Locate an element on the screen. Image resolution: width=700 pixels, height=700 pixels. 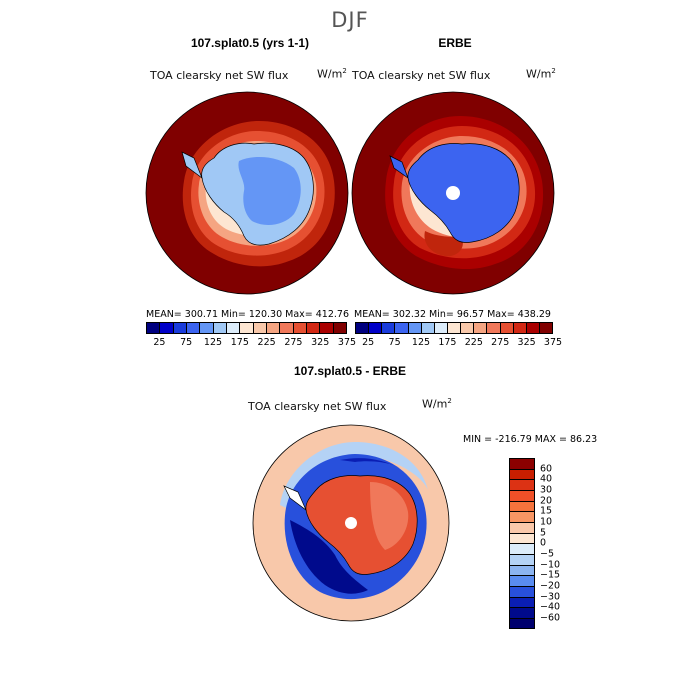
right-colorbar-labels: 25 75 125 175 225 275 325 375 is located at coordinates (458, 344).